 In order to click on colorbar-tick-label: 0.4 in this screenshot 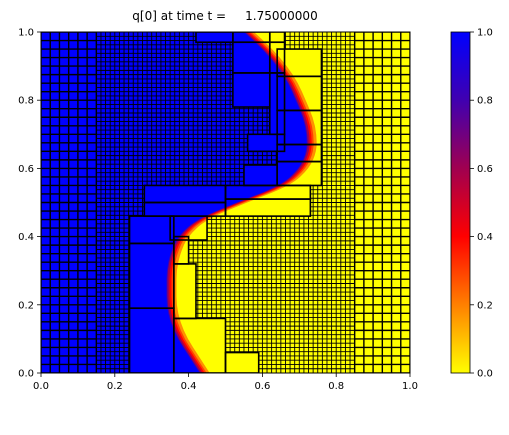, I will do `click(485, 237)`.